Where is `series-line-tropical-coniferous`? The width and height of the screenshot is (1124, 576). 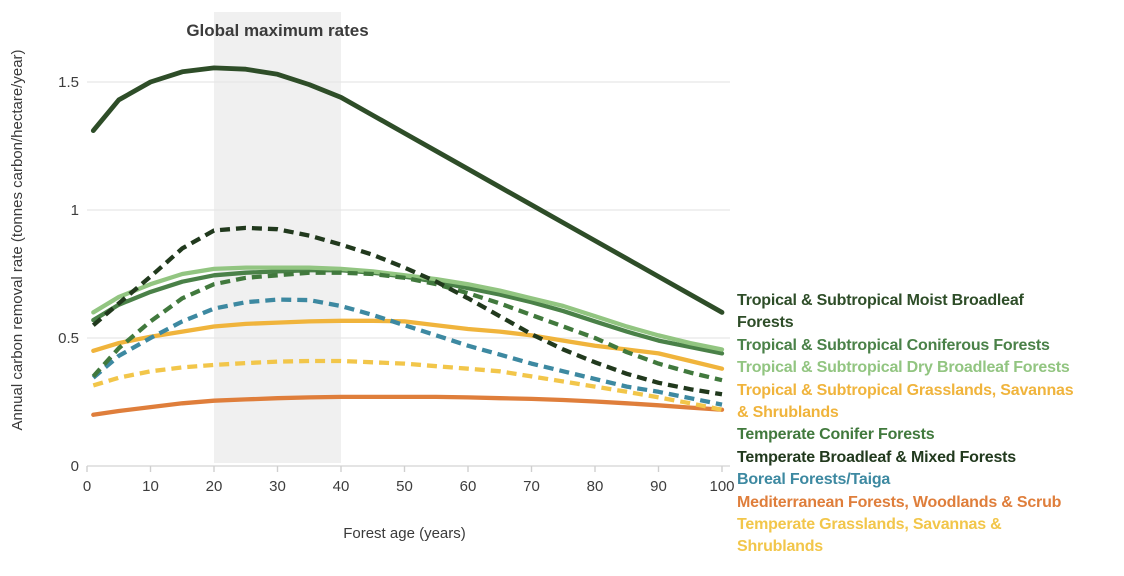
series-line-tropical-coniferous is located at coordinates (408, 312).